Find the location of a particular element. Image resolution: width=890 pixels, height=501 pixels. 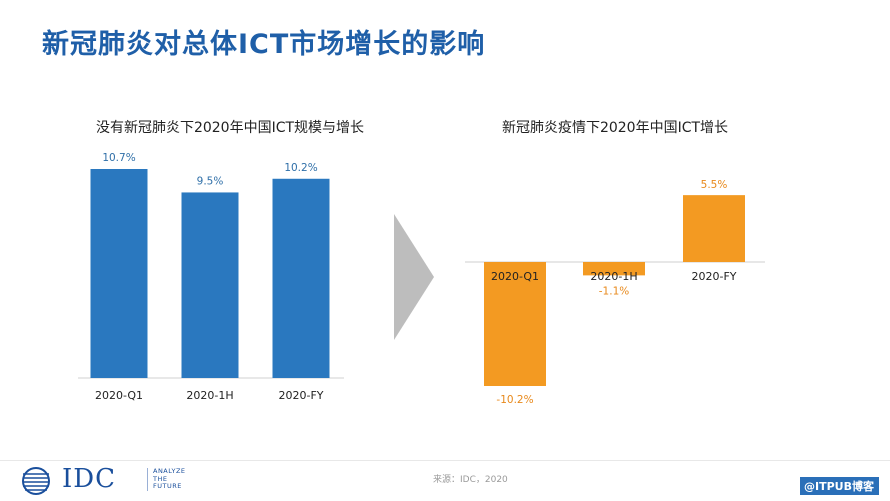

watermark-badge: @ITPUB博客 is located at coordinates (839, 486).